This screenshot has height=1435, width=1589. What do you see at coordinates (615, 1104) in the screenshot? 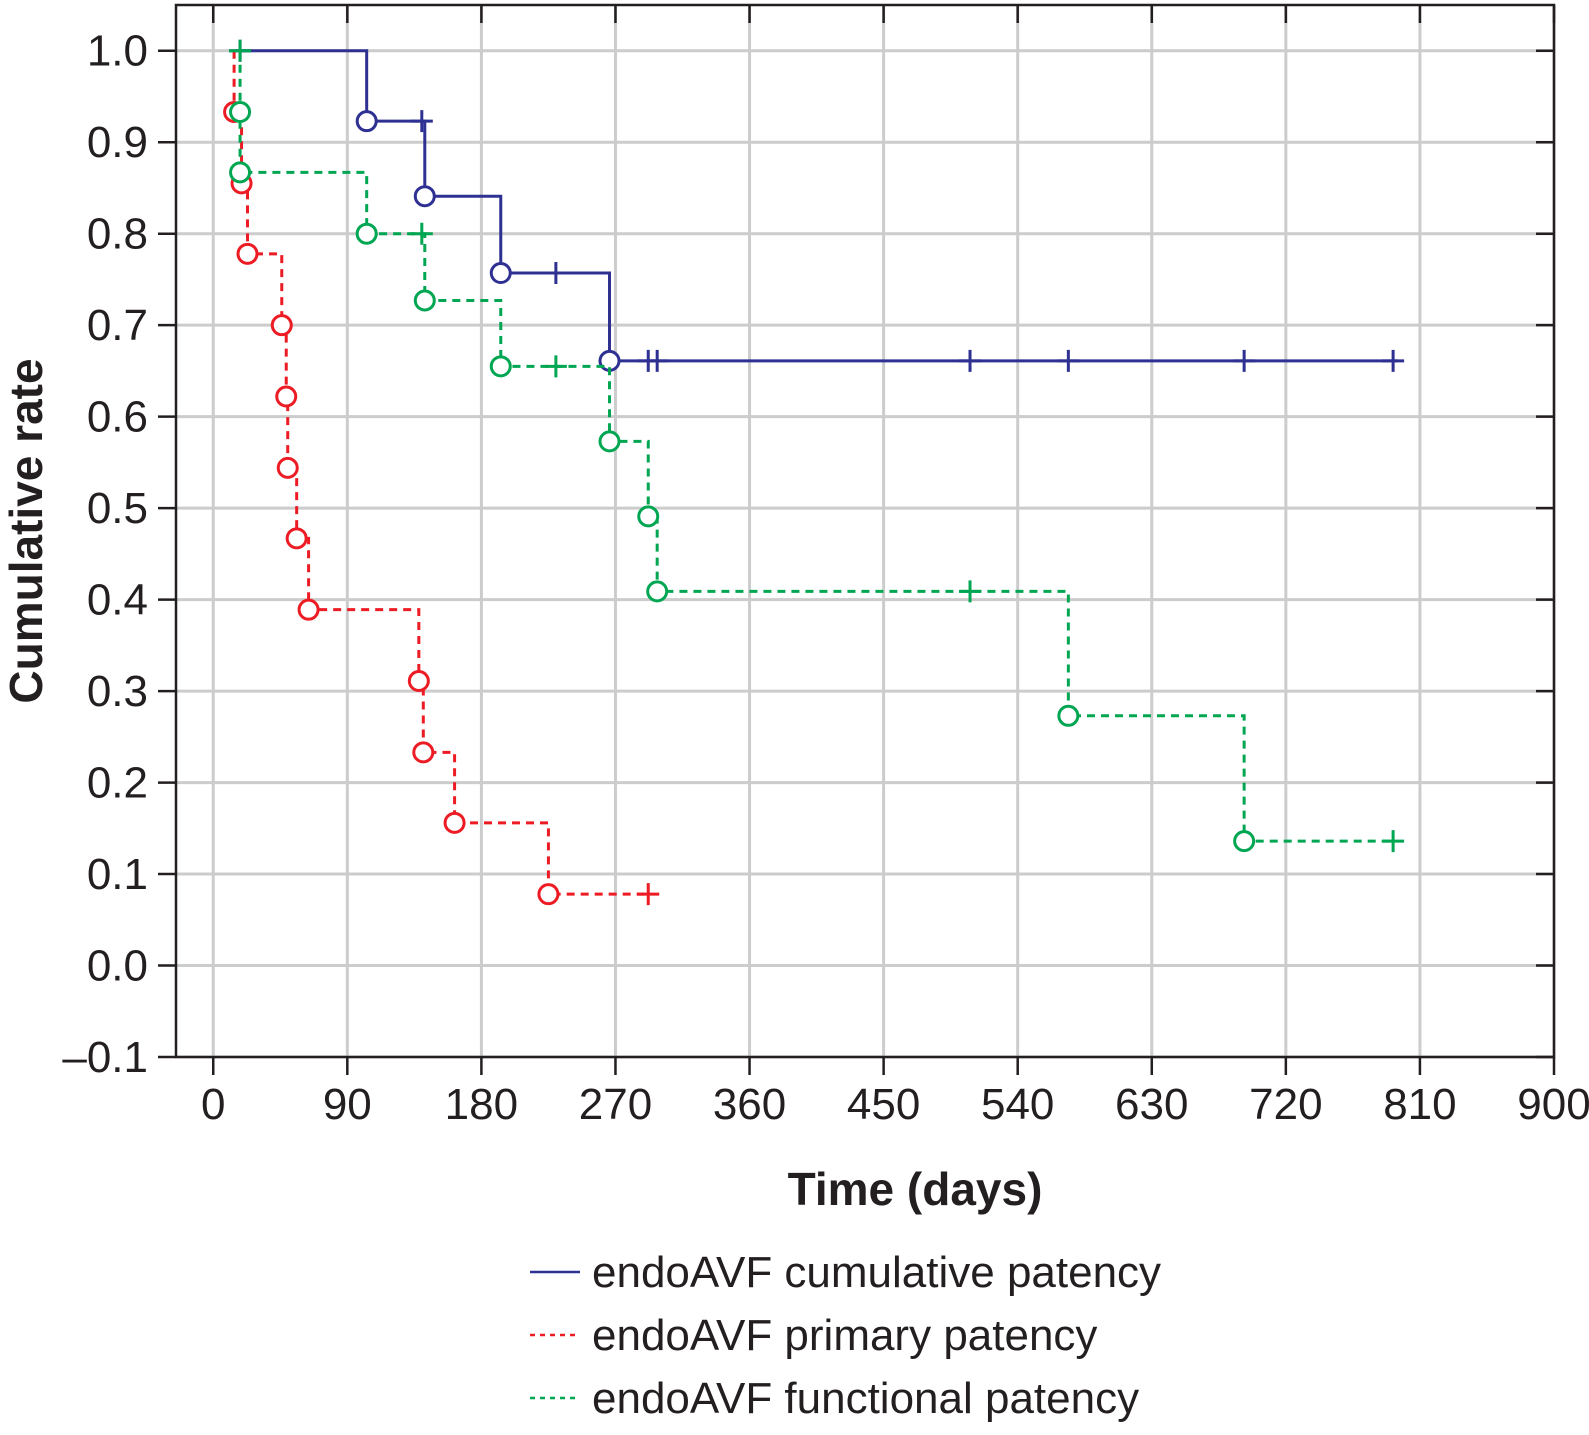
I see `x-tick-label-3: 270` at bounding box center [615, 1104].